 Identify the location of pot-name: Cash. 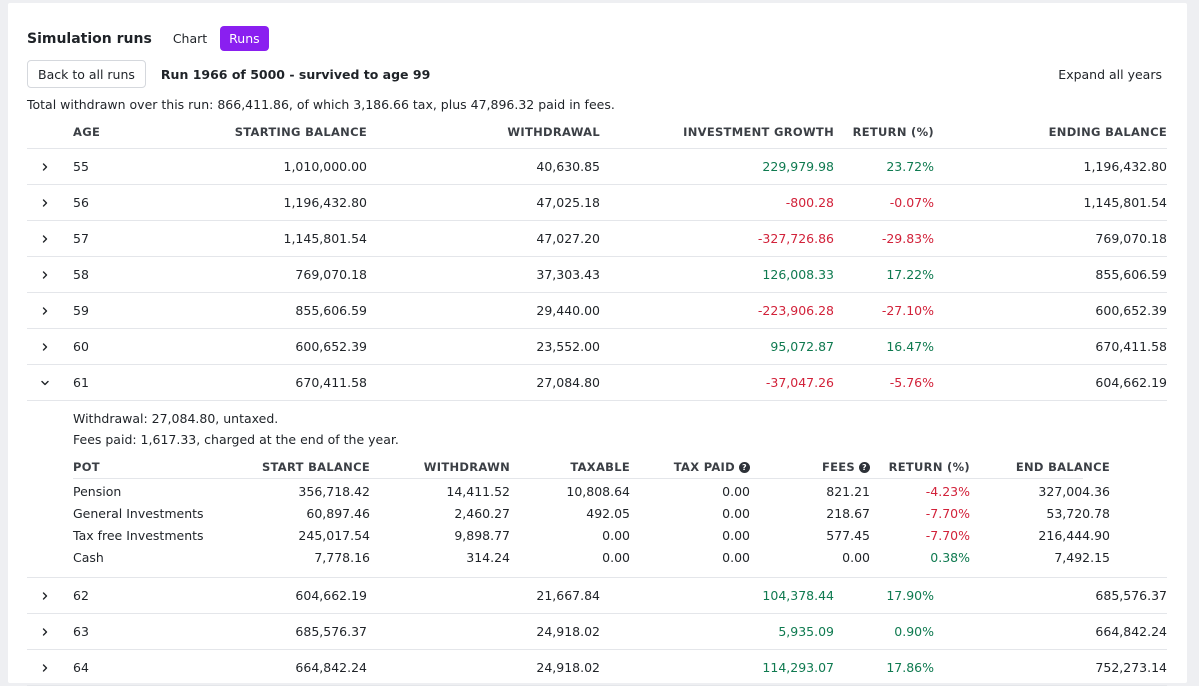
(88, 557).